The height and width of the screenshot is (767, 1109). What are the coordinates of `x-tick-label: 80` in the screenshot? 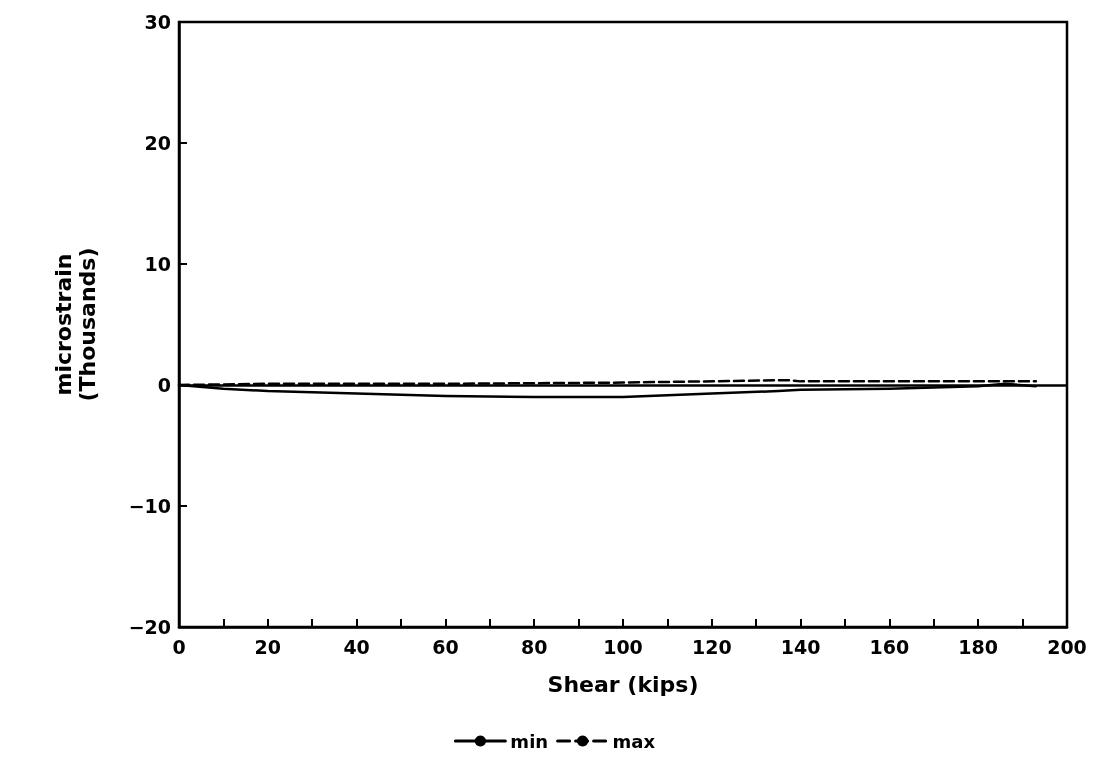 It's located at (534, 646).